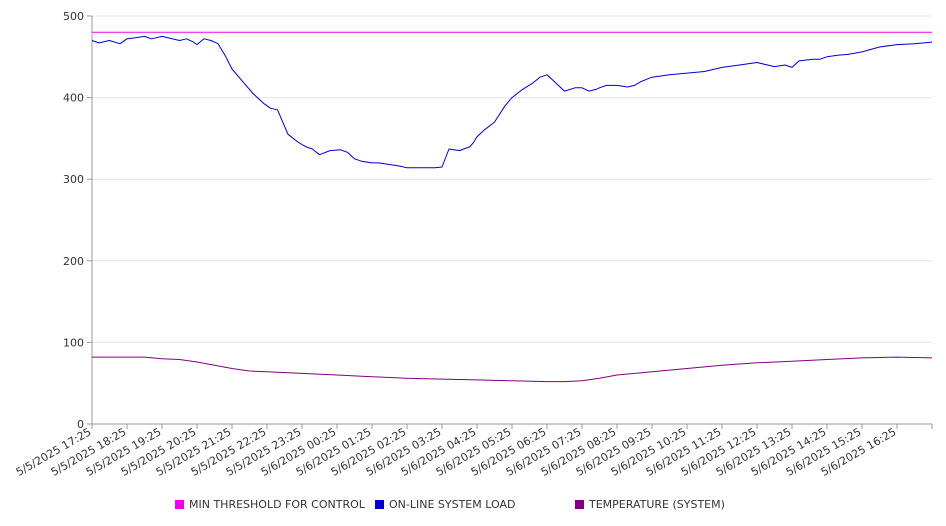  I want to click on y-axis-ticks: 0 100 200 300 400 500, so click(77, 220).